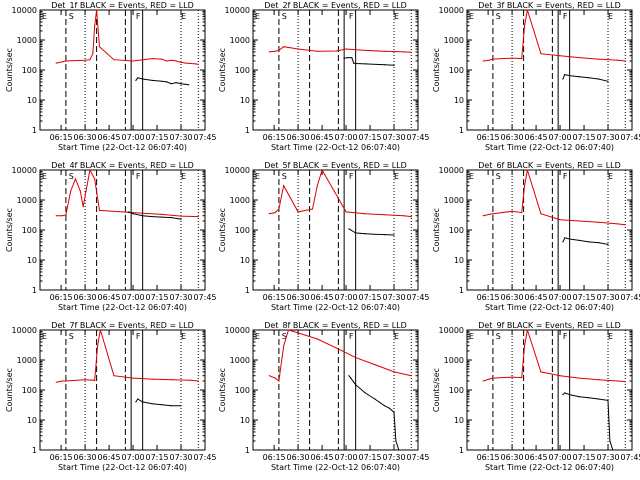  I want to click on interval-marker-label: S, so click(71, 16).